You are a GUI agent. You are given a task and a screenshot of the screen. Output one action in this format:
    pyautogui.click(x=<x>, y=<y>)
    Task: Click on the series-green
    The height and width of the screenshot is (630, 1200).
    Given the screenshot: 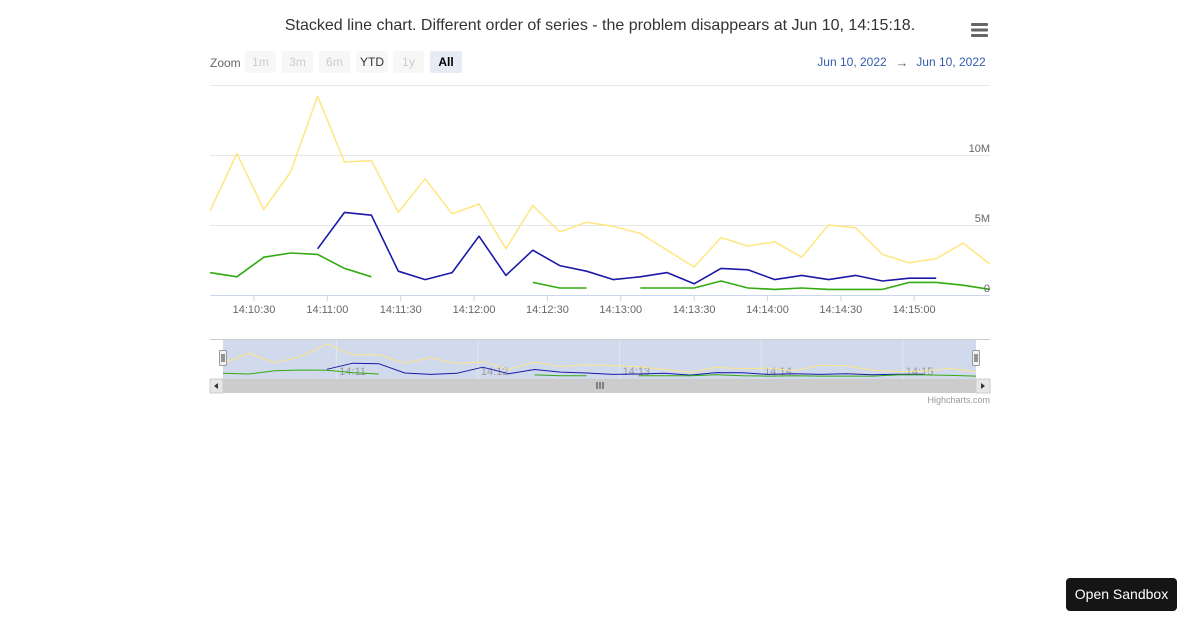 What is the action you would take?
    pyautogui.click(x=600, y=271)
    